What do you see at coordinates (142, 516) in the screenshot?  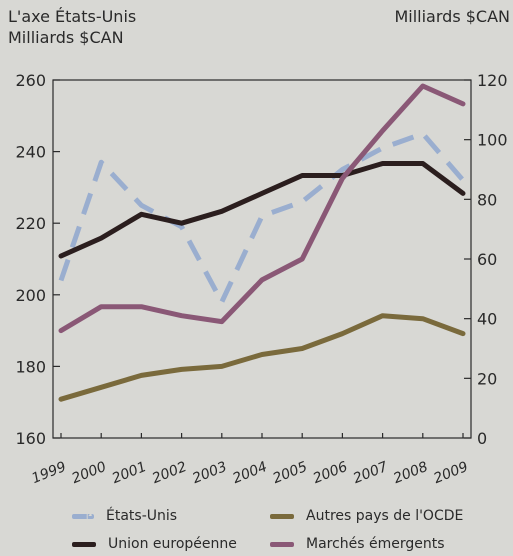 I see `legend-label: États-Unis` at bounding box center [142, 516].